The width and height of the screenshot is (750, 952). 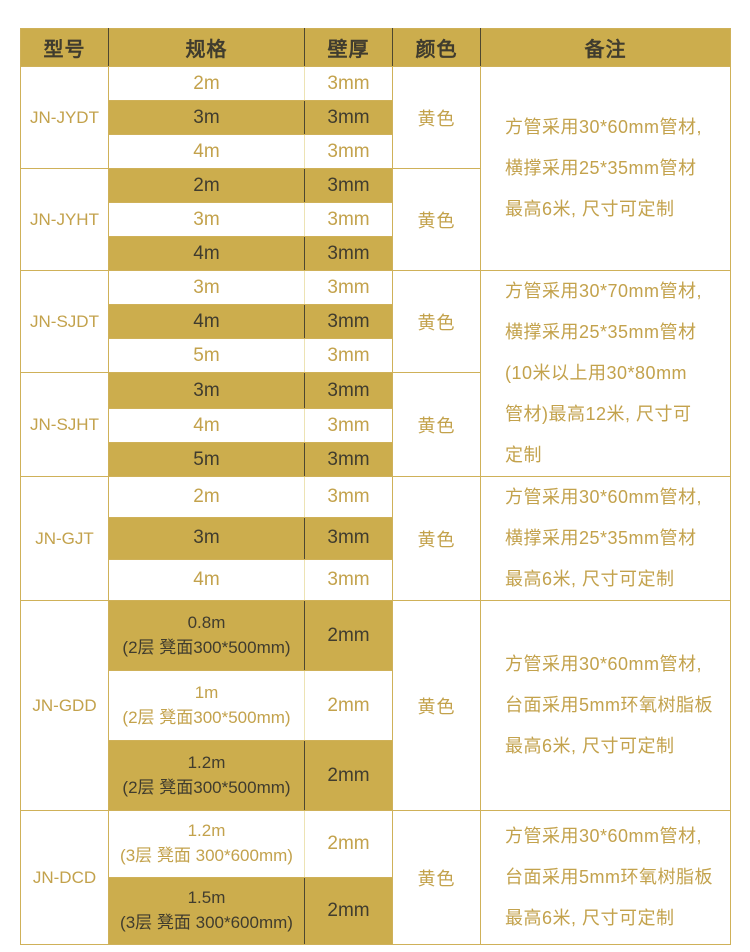 I want to click on table-row: 1.5m (3层 凳面 300*600mm) 2mm, so click(x=376, y=911).